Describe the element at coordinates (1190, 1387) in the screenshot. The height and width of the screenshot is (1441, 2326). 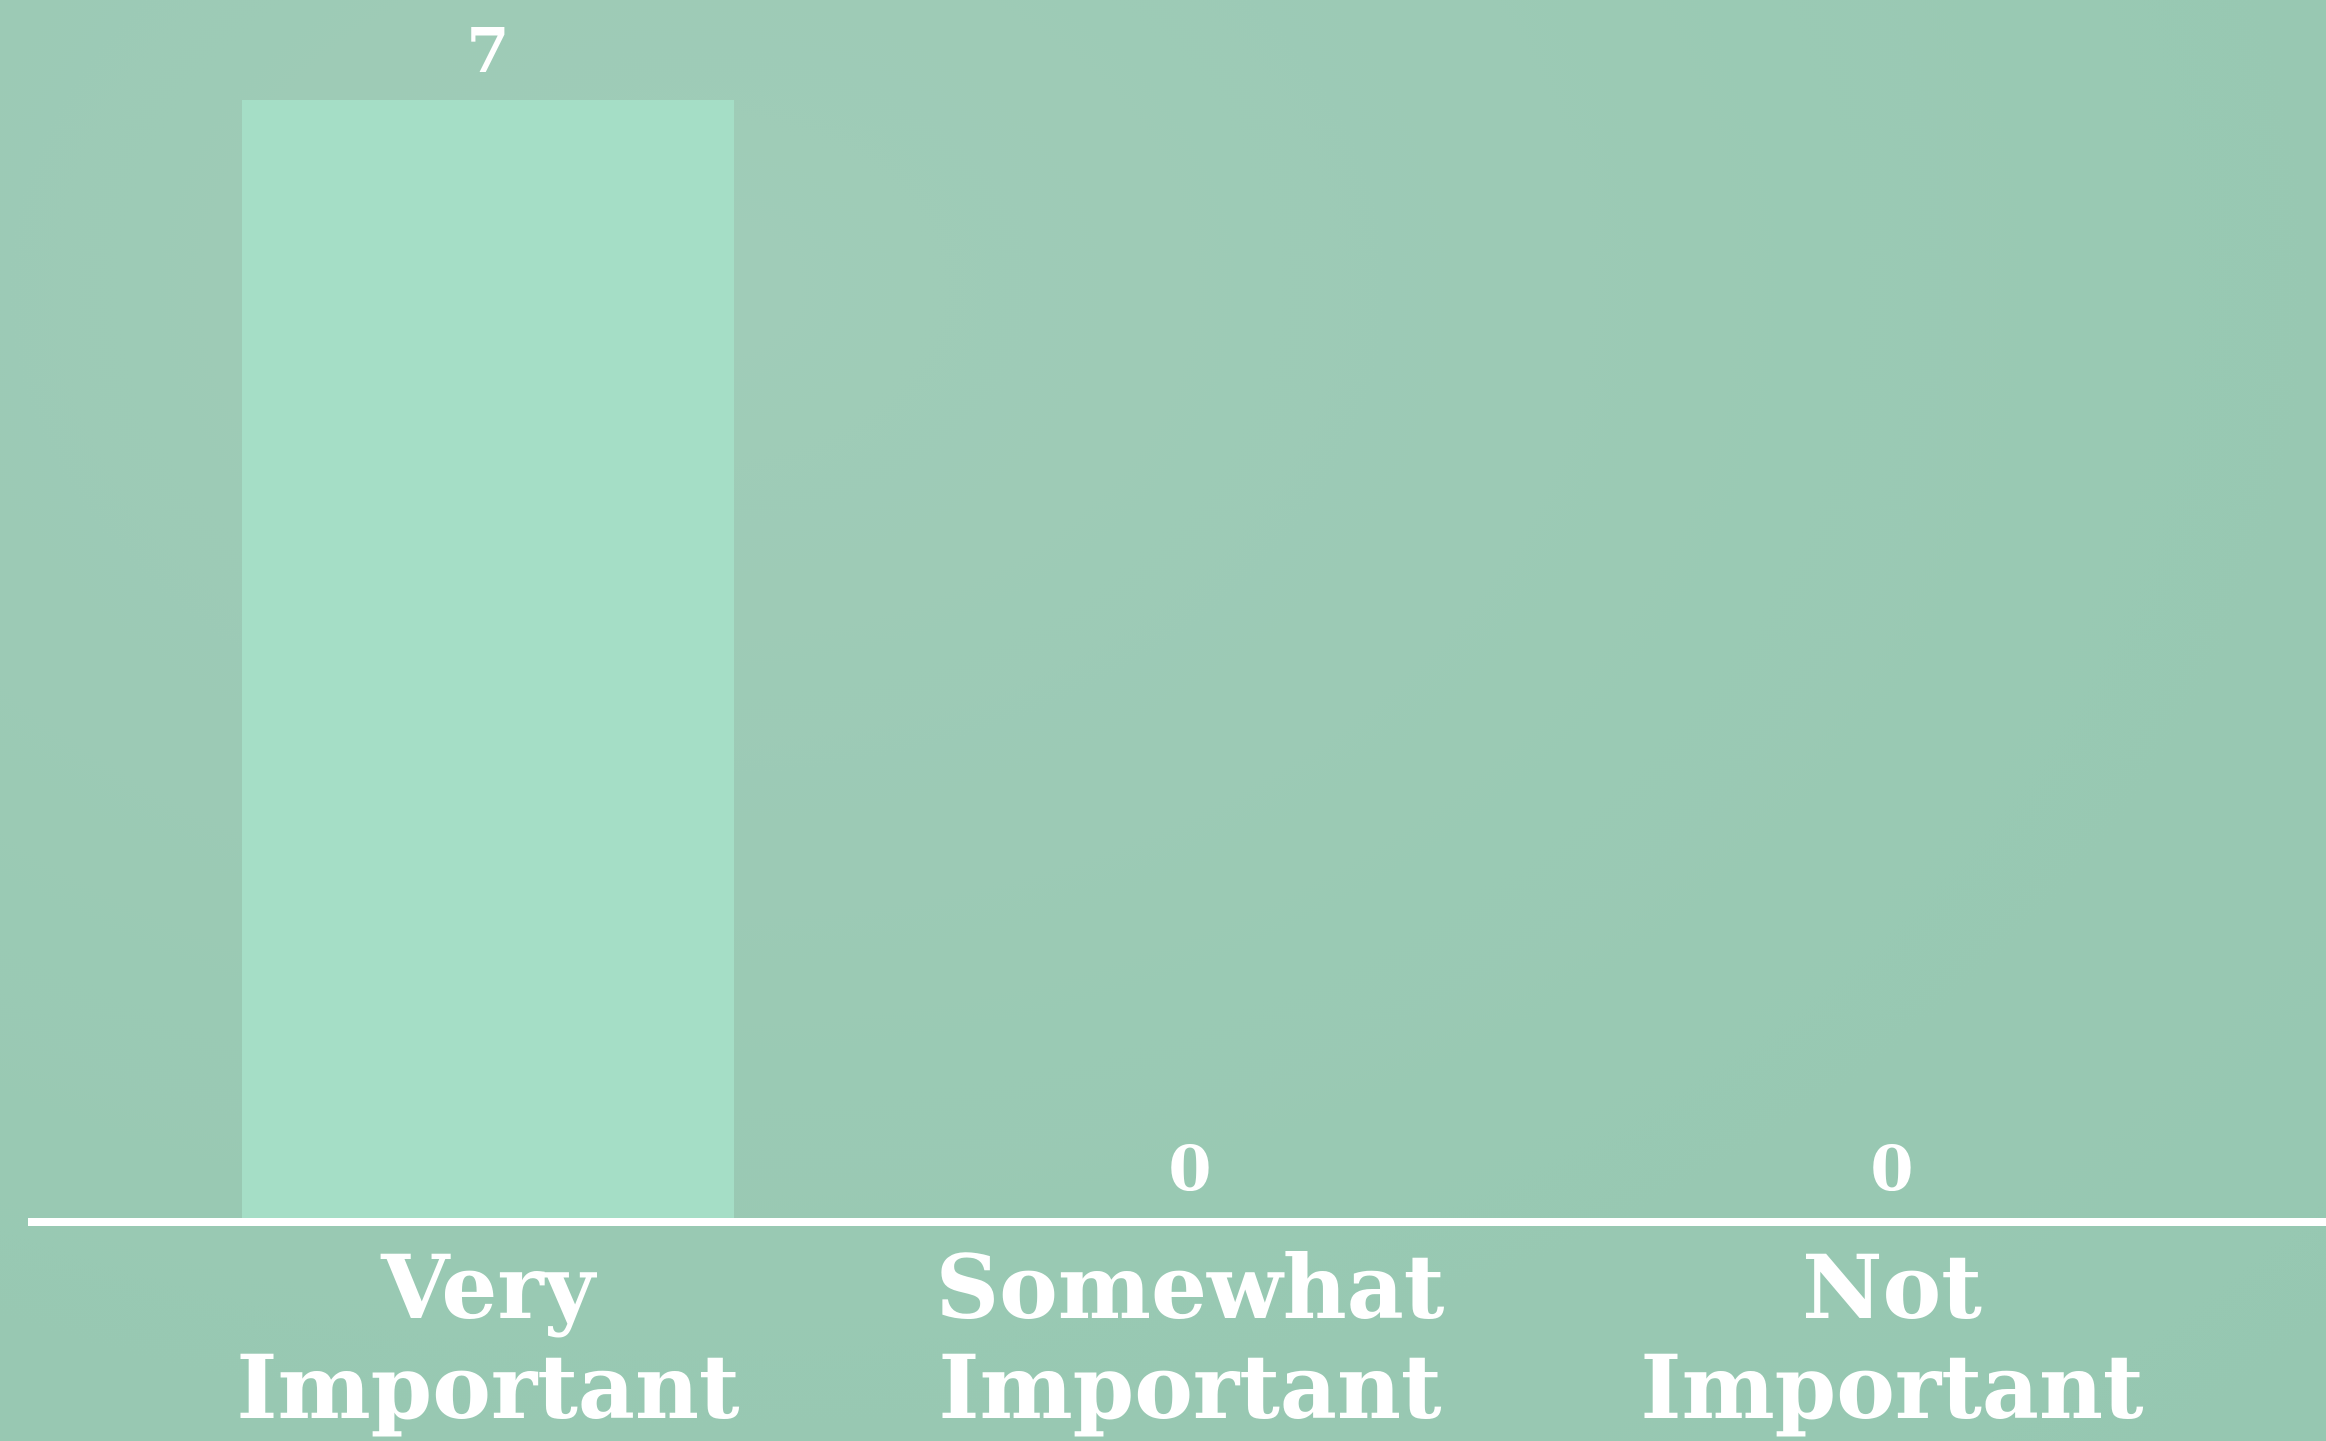
I see `category-label-1-line-1: Important` at that location.